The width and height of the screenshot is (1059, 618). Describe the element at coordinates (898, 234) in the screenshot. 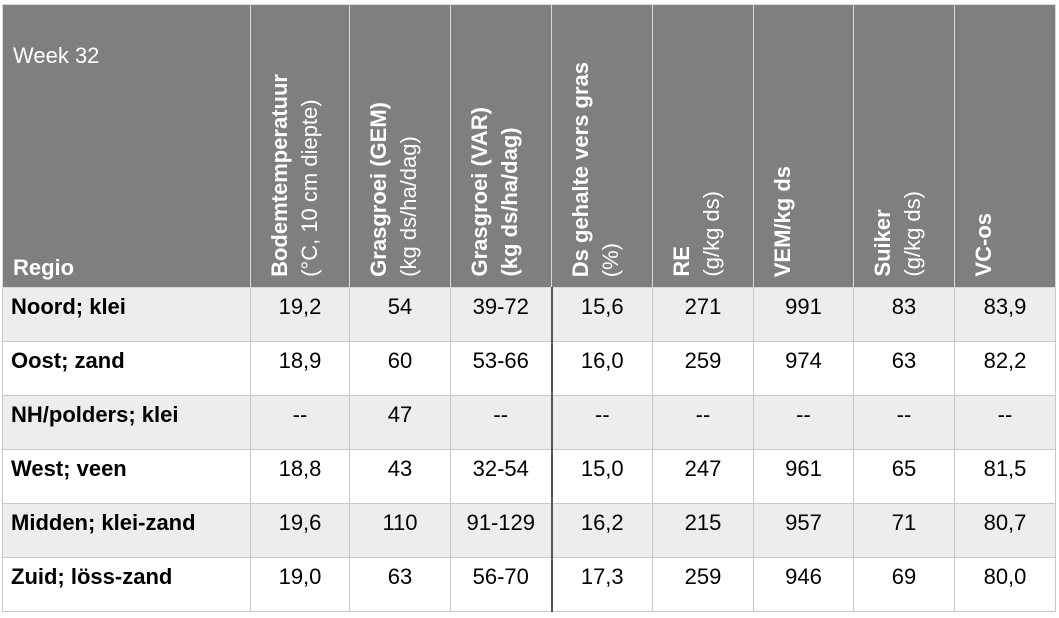

I see `column-header-text: Suiker (g/kg ds)` at that location.